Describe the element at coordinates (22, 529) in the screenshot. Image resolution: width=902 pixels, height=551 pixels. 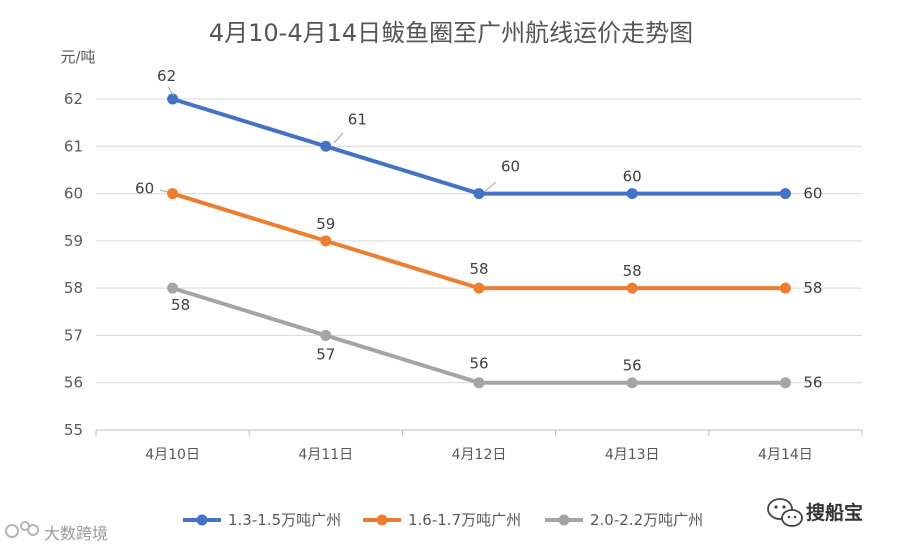
I see `ideo-logo-icon` at that location.